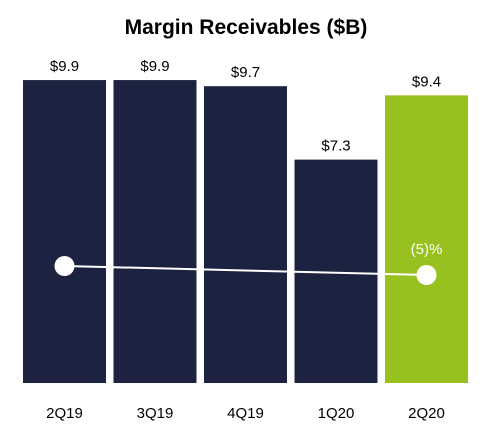 This screenshot has height=440, width=492. What do you see at coordinates (64, 66) in the screenshot?
I see `value-label-2Q19: $9.9` at bounding box center [64, 66].